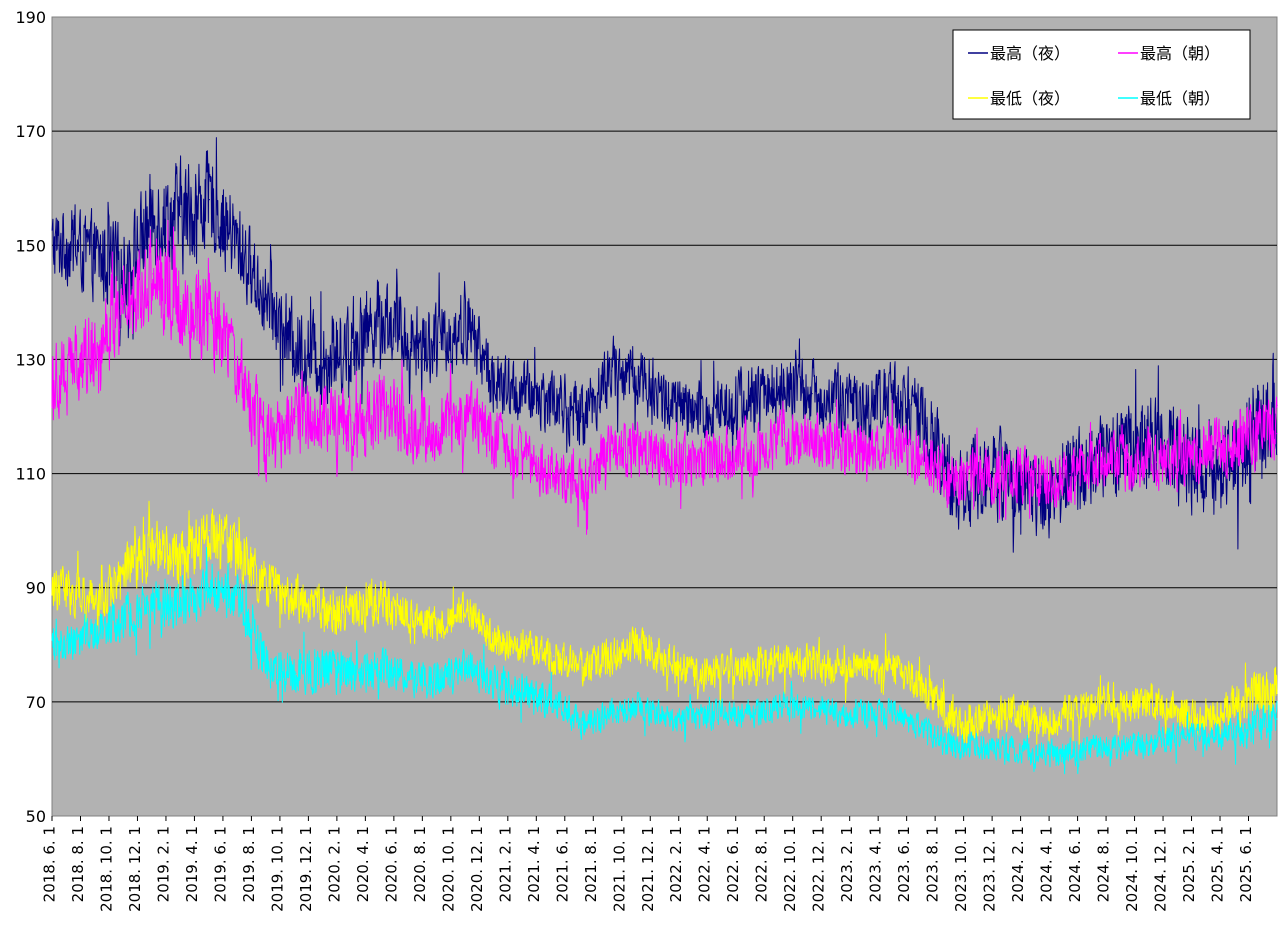  Describe the element at coordinates (1132, 869) in the screenshot. I see `x-tick-label: 2024. 10. 1` at that location.